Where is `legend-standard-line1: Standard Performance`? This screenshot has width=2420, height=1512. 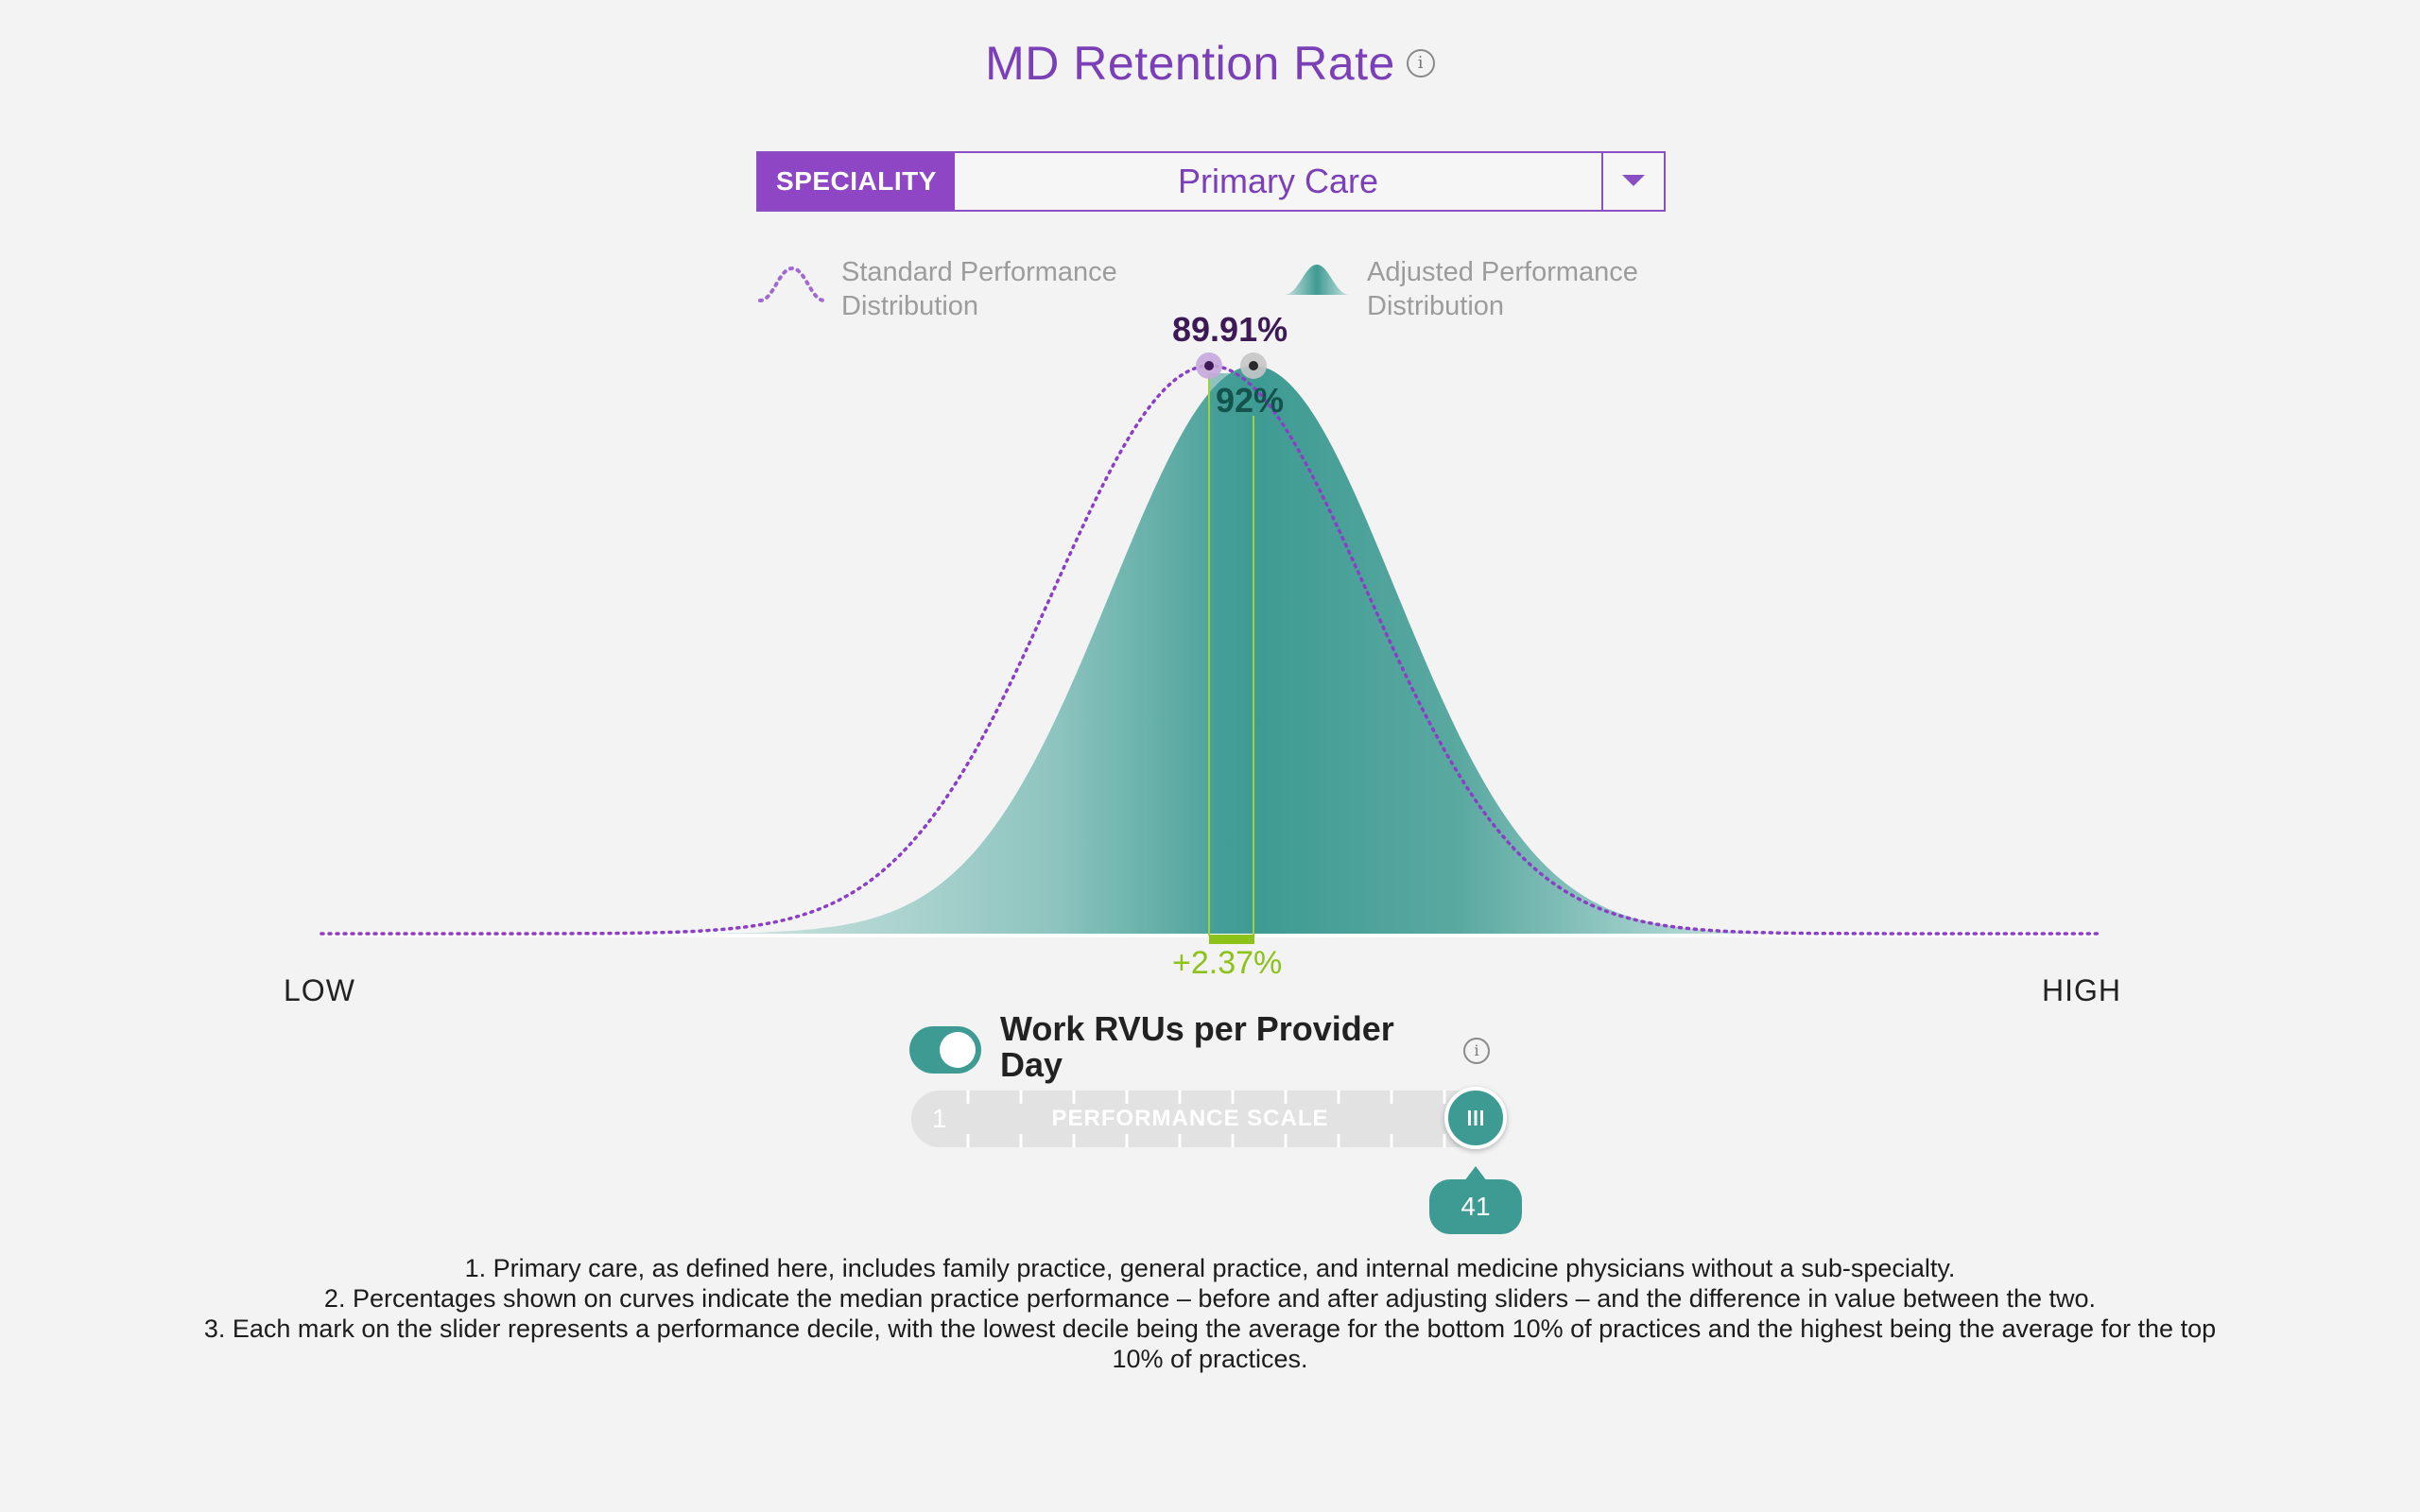 legend-standard-line1: Standard Performance is located at coordinates (979, 272).